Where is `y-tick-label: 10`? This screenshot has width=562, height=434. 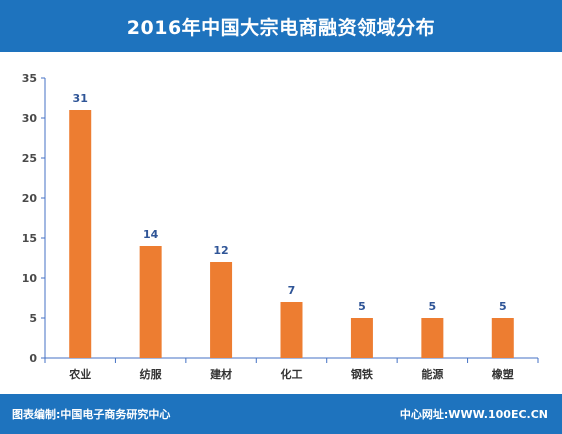 y-tick-label: 10 is located at coordinates (30, 278).